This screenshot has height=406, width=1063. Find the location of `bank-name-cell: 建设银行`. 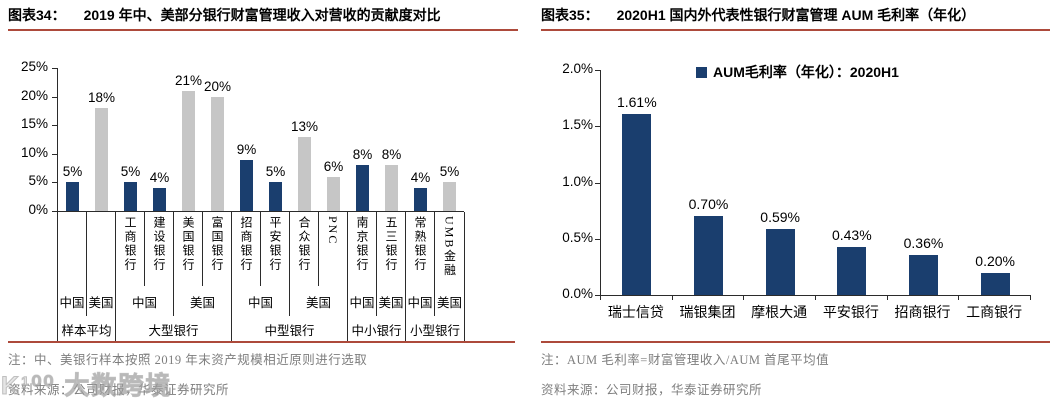

bank-name-cell: 建设银行 is located at coordinates (159, 249).